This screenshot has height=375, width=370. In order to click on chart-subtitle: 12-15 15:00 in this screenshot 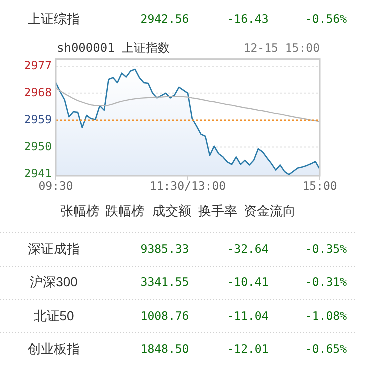, I will do `click(282, 48)`.